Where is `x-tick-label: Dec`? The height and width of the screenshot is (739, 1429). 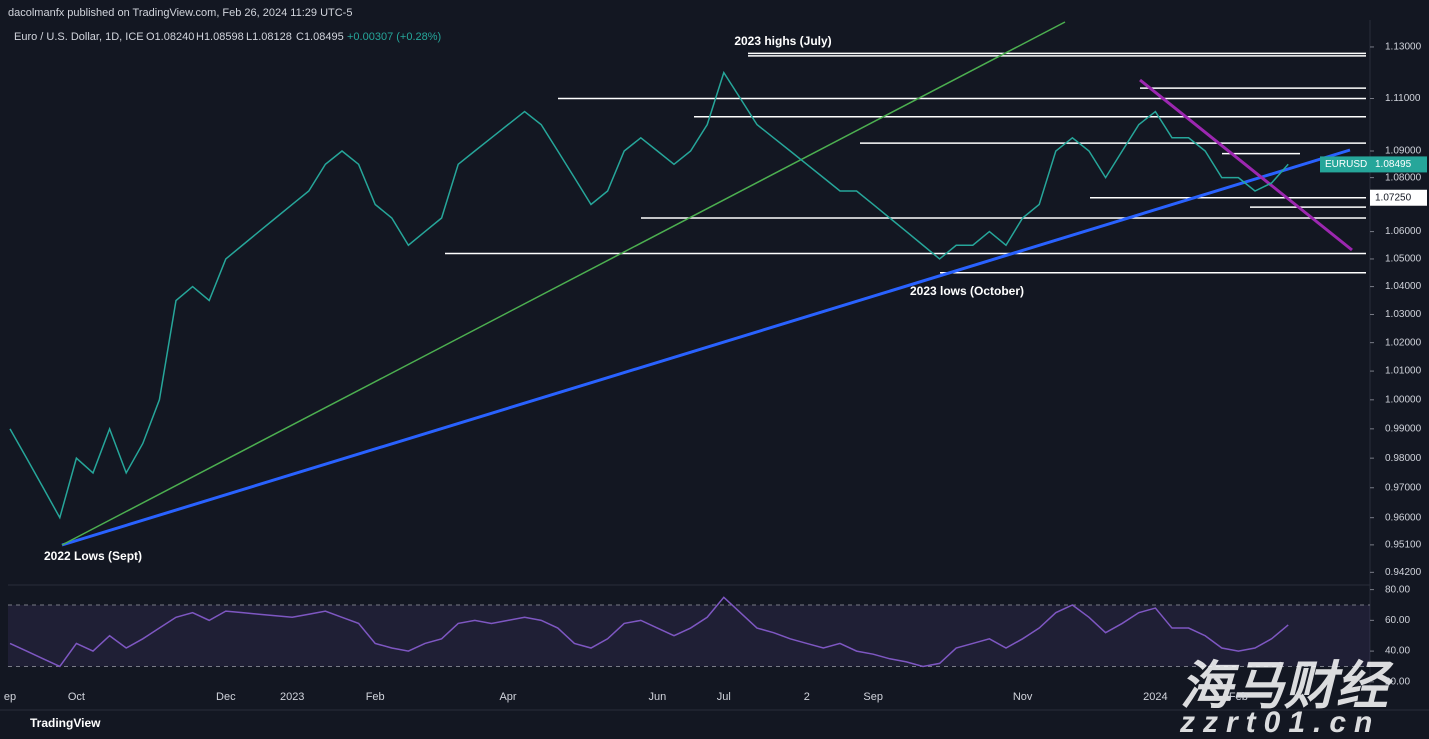
x-tick-label: Dec is located at coordinates (226, 697).